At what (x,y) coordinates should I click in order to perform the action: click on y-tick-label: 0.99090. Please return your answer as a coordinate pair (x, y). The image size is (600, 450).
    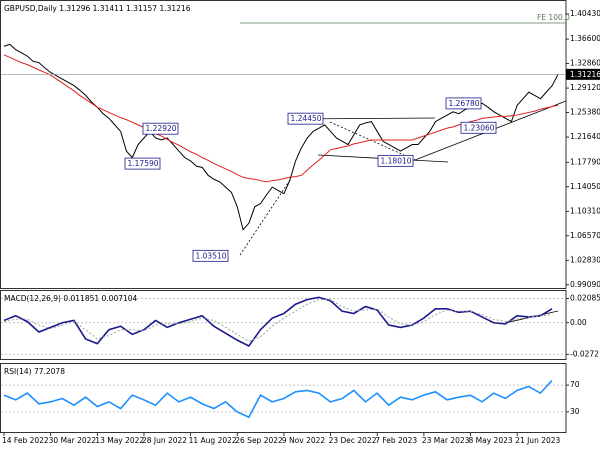
    Looking at the image, I should click on (585, 284).